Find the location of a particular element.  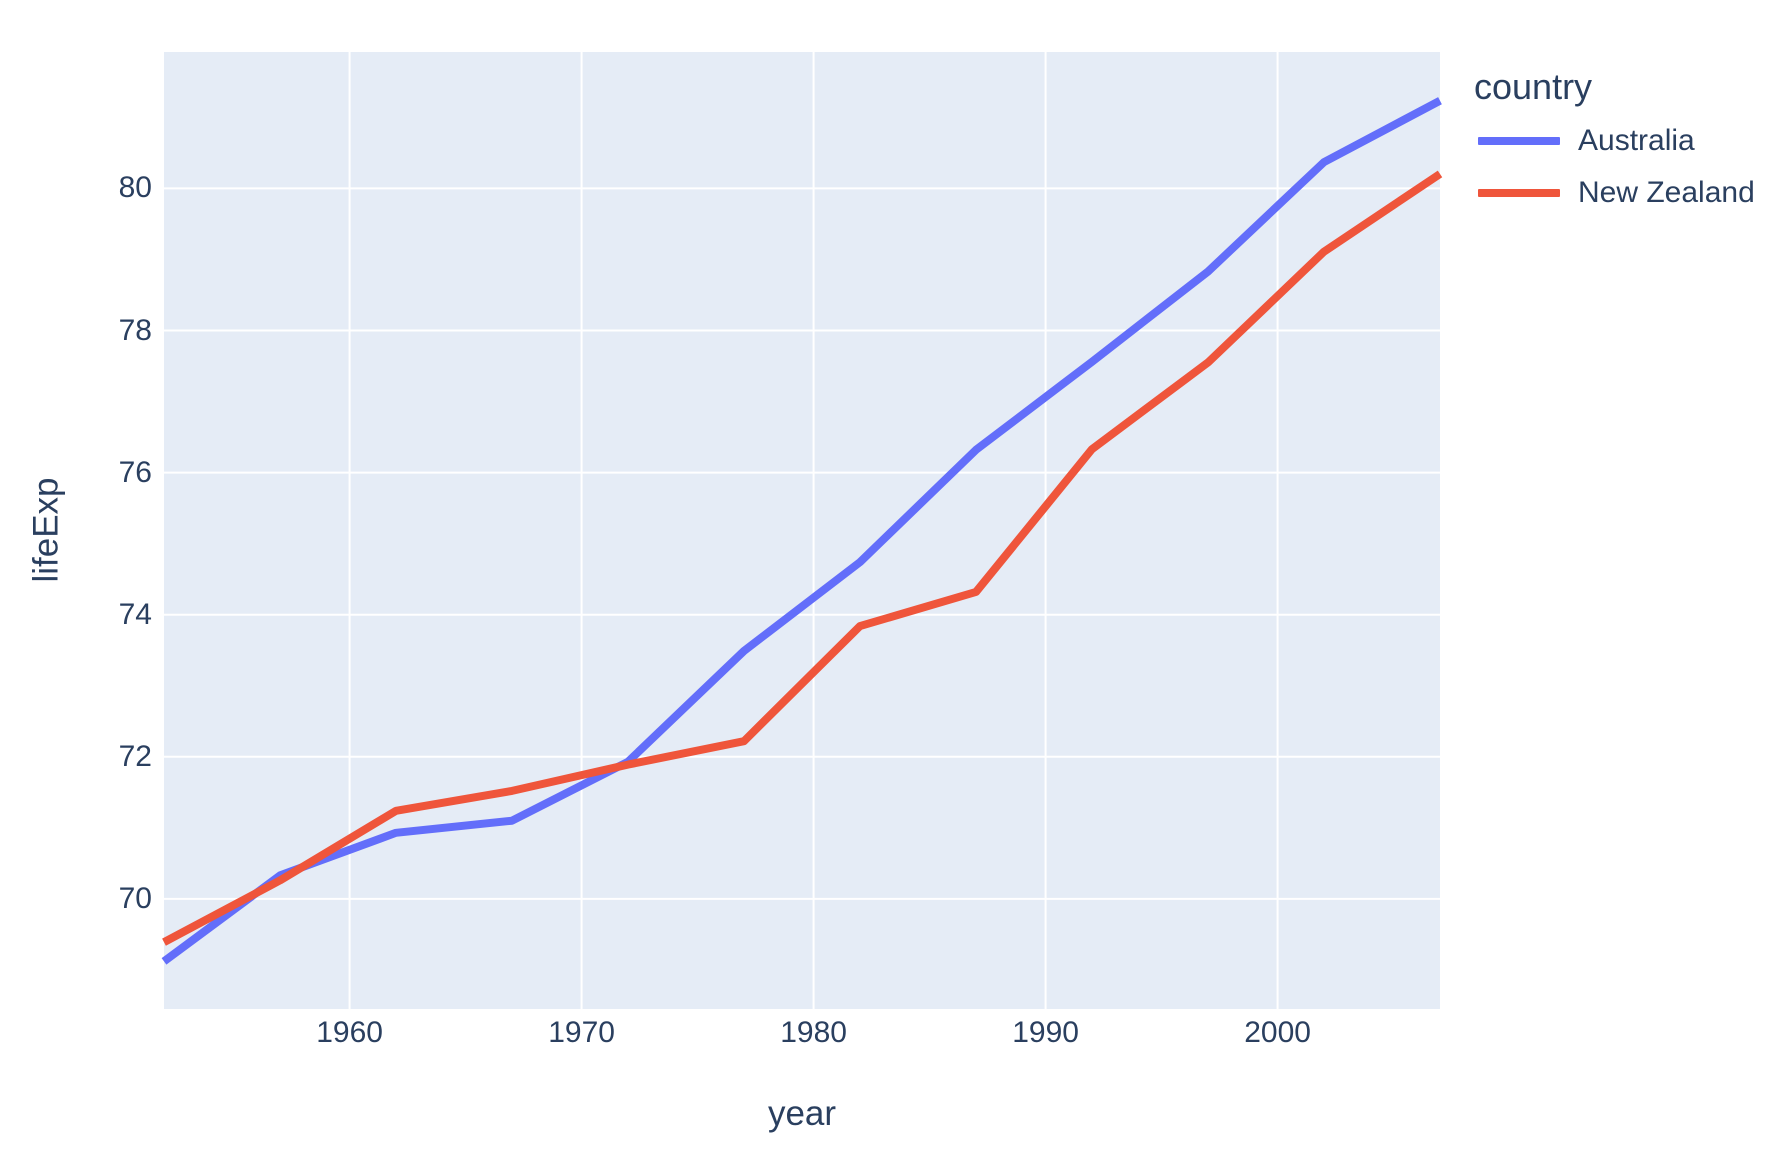

y-tick-label: 78 is located at coordinates (135, 330).